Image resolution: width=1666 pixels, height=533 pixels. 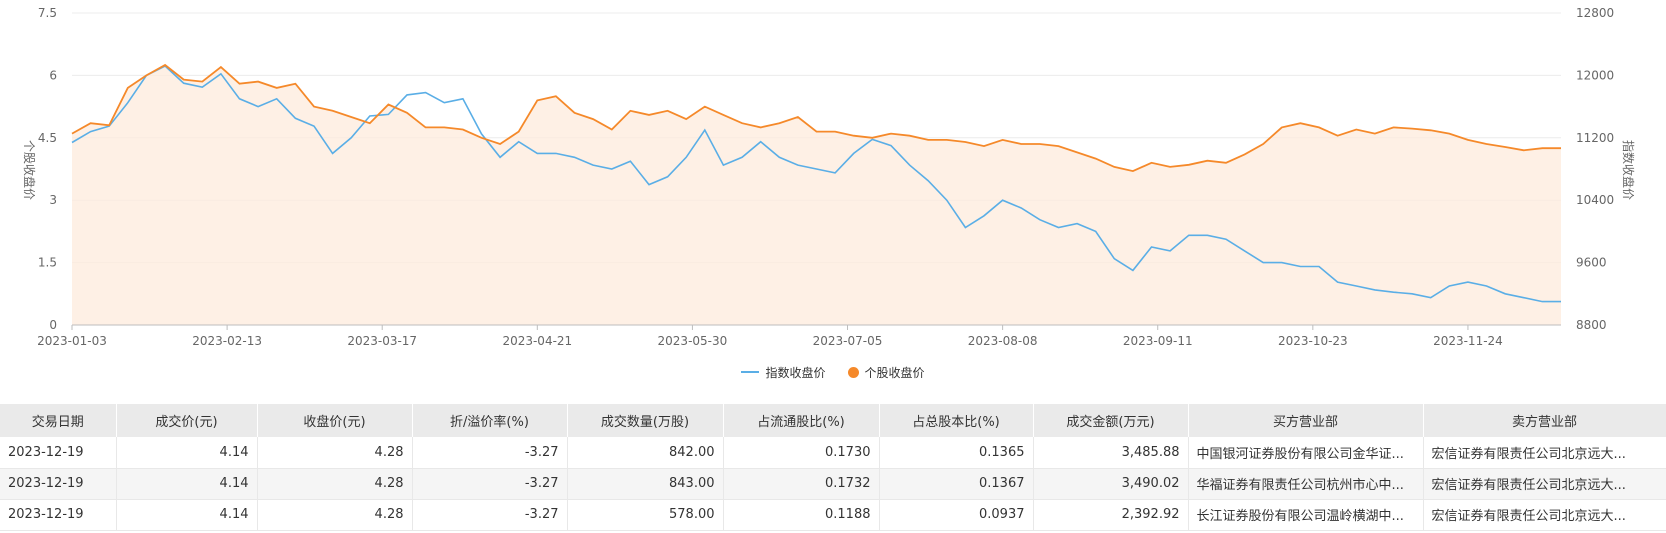 What do you see at coordinates (750, 372) in the screenshot?
I see `legend-line-icon` at bounding box center [750, 372].